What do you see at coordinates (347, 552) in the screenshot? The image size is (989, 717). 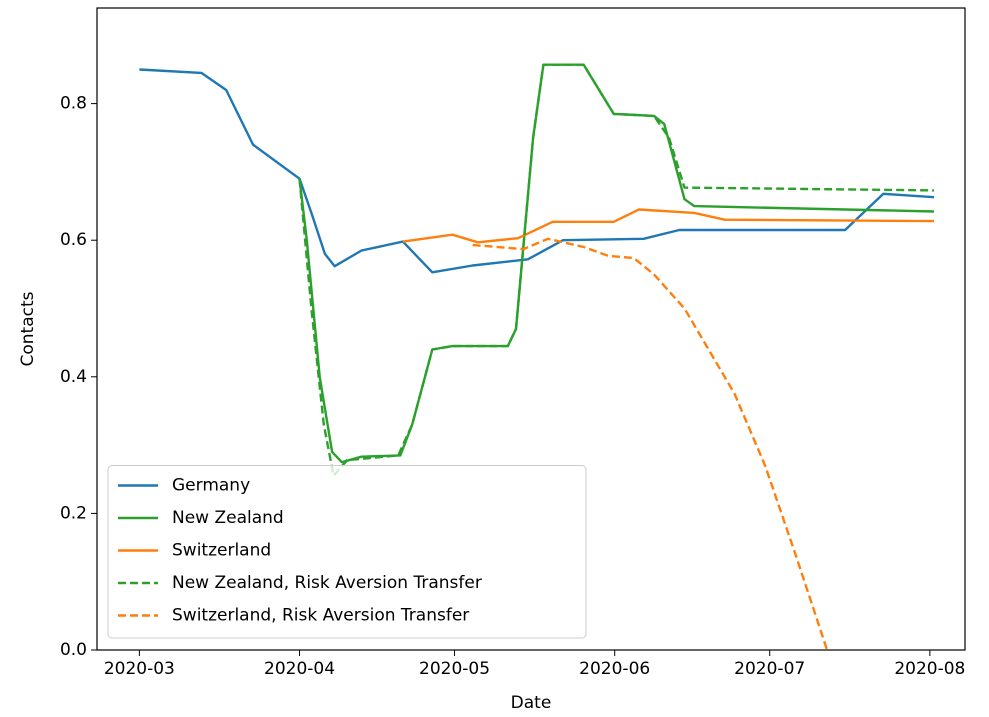 I see `legend-box` at bounding box center [347, 552].